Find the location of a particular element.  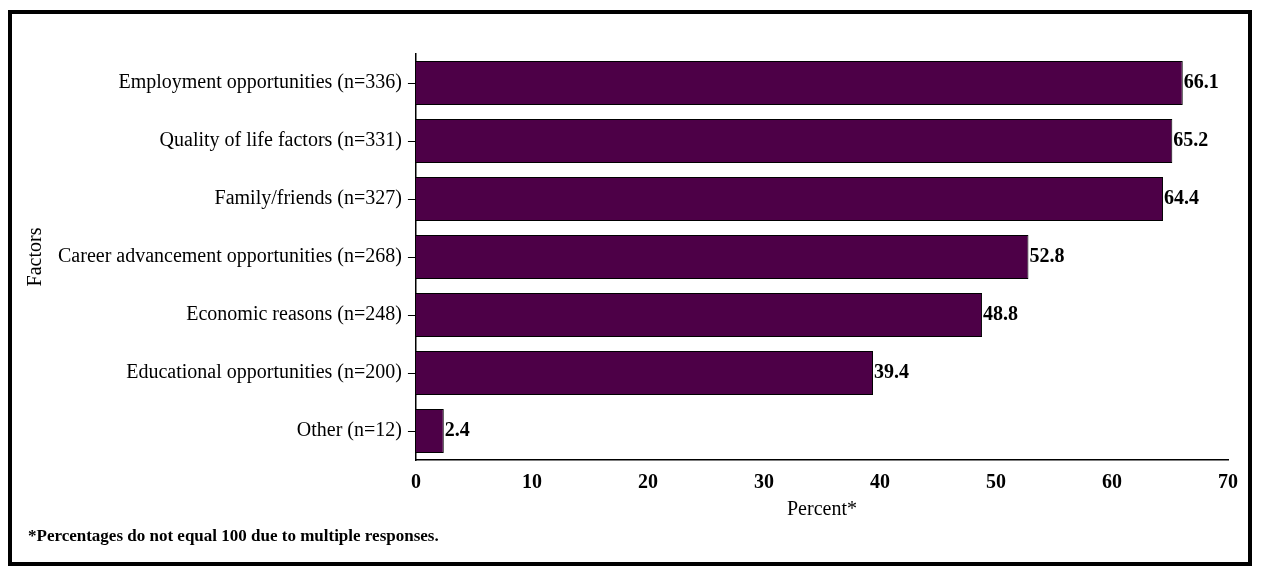

data-label: 2.4 is located at coordinates (457, 429).